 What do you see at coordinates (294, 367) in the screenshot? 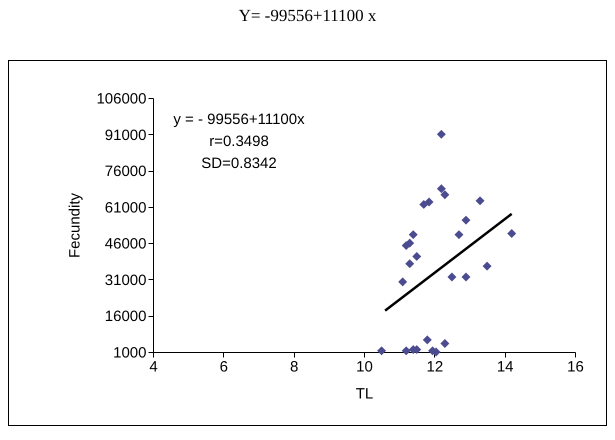
I see `x-tick-label: 8` at bounding box center [294, 367].